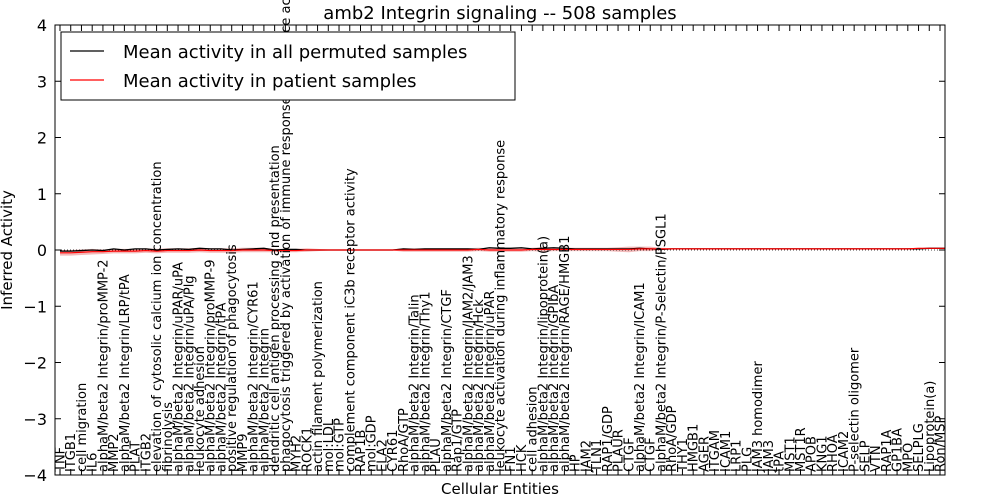 This screenshot has height=500, width=1000. What do you see at coordinates (415, 383) in the screenshot?
I see `x-tick-label: alphaM/beta2 Integrin/Talin` at bounding box center [415, 383].